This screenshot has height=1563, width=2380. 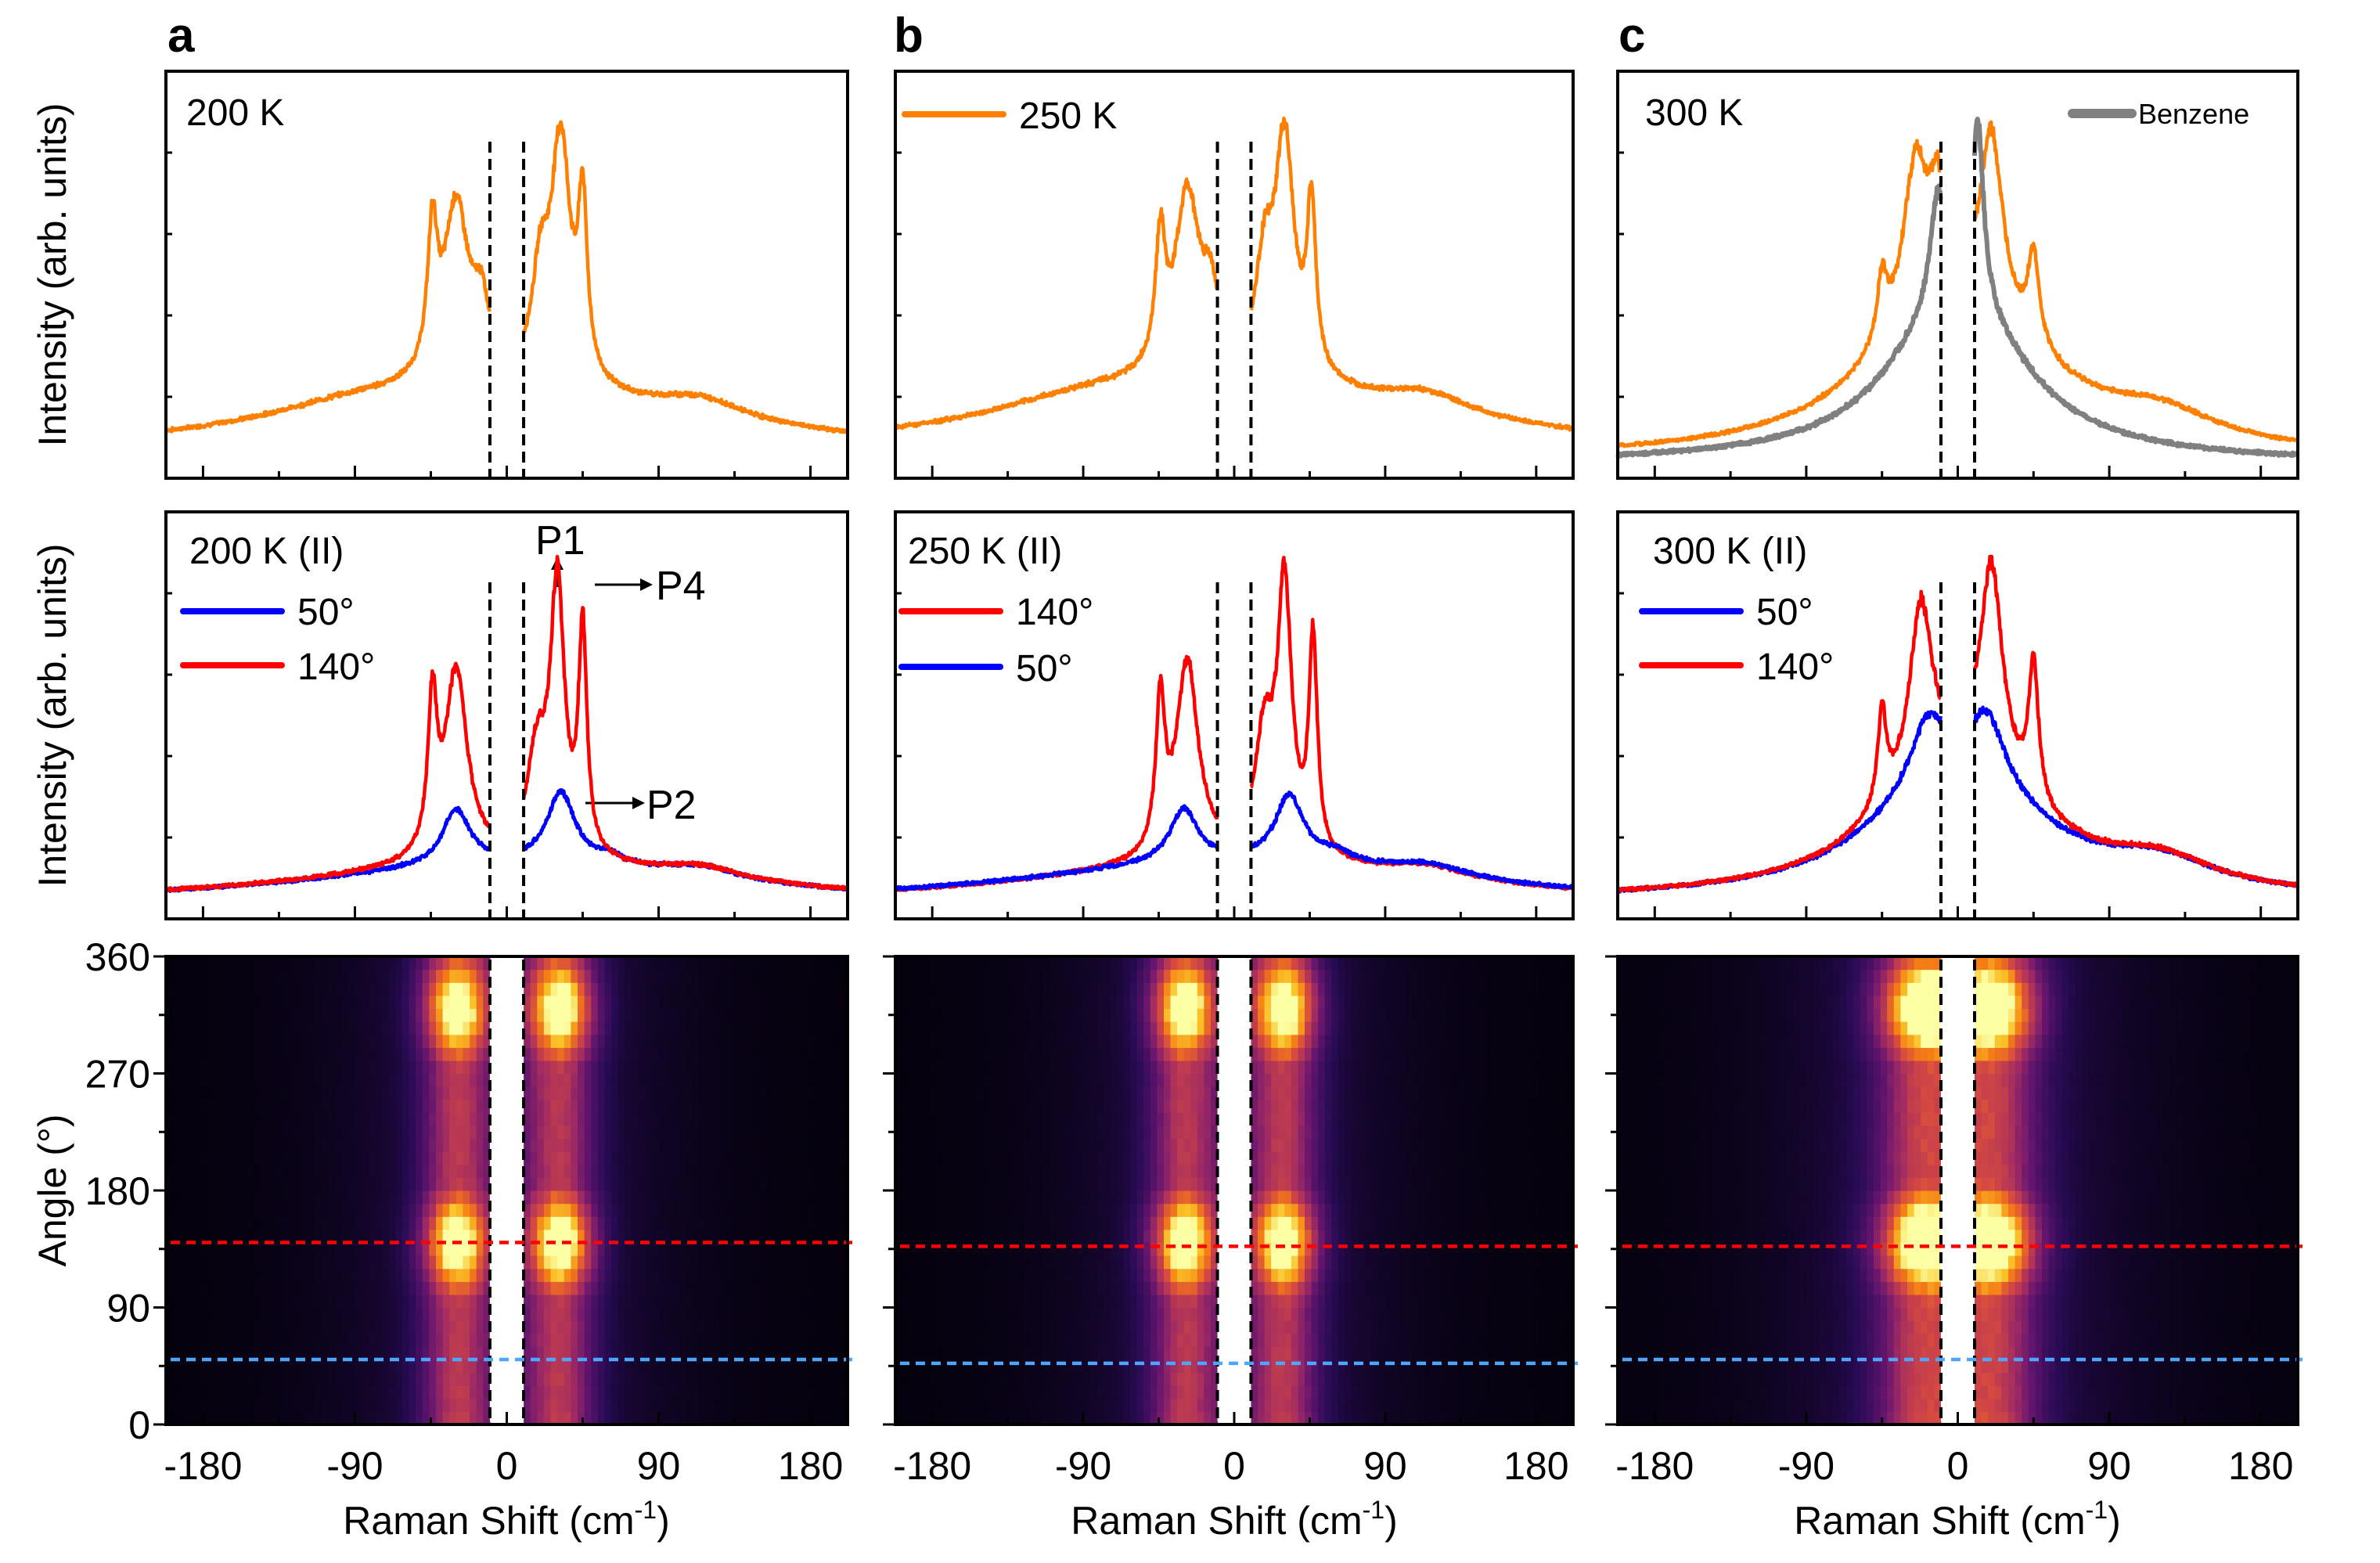 I want to click on series-line-left, so click(x=1056, y=848).